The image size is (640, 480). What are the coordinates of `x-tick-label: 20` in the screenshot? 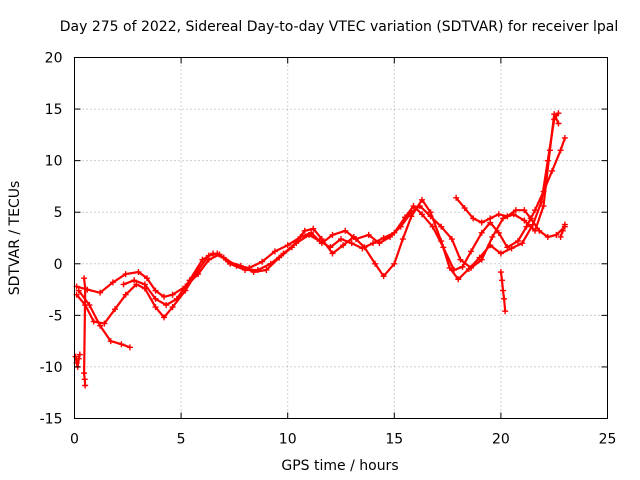 It's located at (501, 440).